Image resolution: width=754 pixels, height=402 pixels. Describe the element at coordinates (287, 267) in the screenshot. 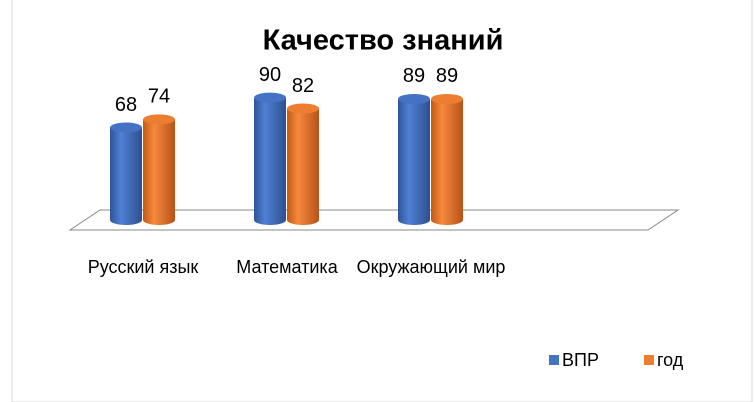

I see `x-tick-label: Математика` at that location.